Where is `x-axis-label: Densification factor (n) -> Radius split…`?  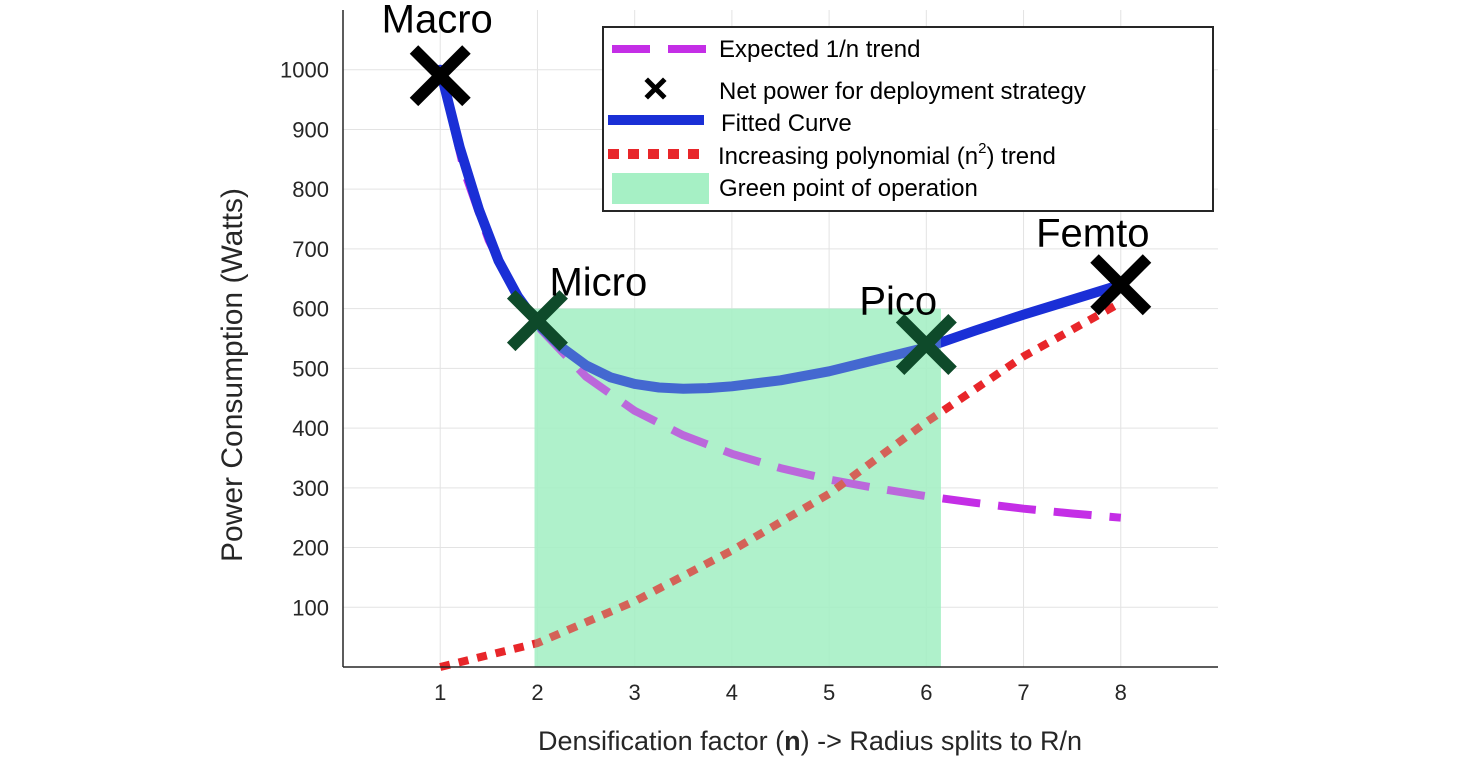
x-axis-label: Densification factor (n) -> Radius split… is located at coordinates (810, 741).